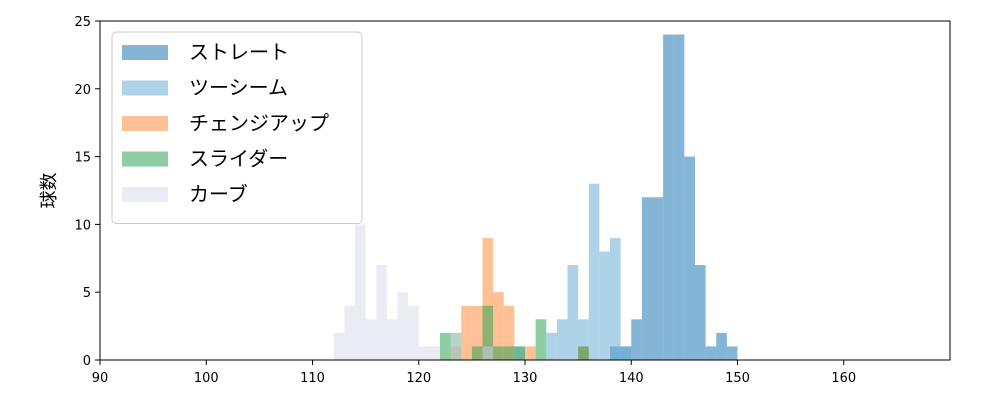 The width and height of the screenshot is (1000, 400). What do you see at coordinates (239, 52) in the screenshot?
I see `legend-label: ストレート` at bounding box center [239, 52].